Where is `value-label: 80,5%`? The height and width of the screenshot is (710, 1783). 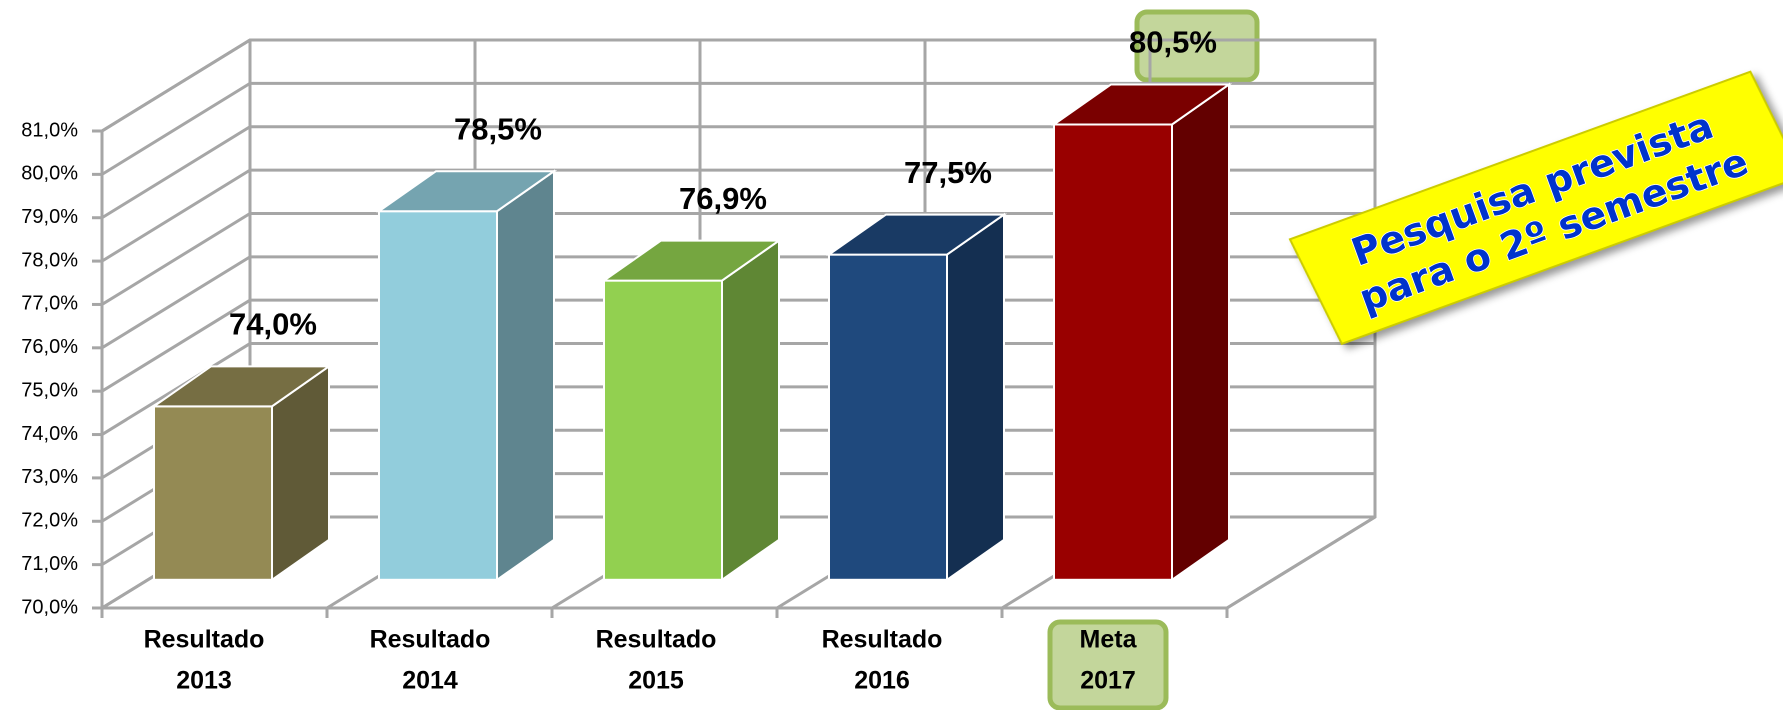
value-label: 80,5% is located at coordinates (1173, 42).